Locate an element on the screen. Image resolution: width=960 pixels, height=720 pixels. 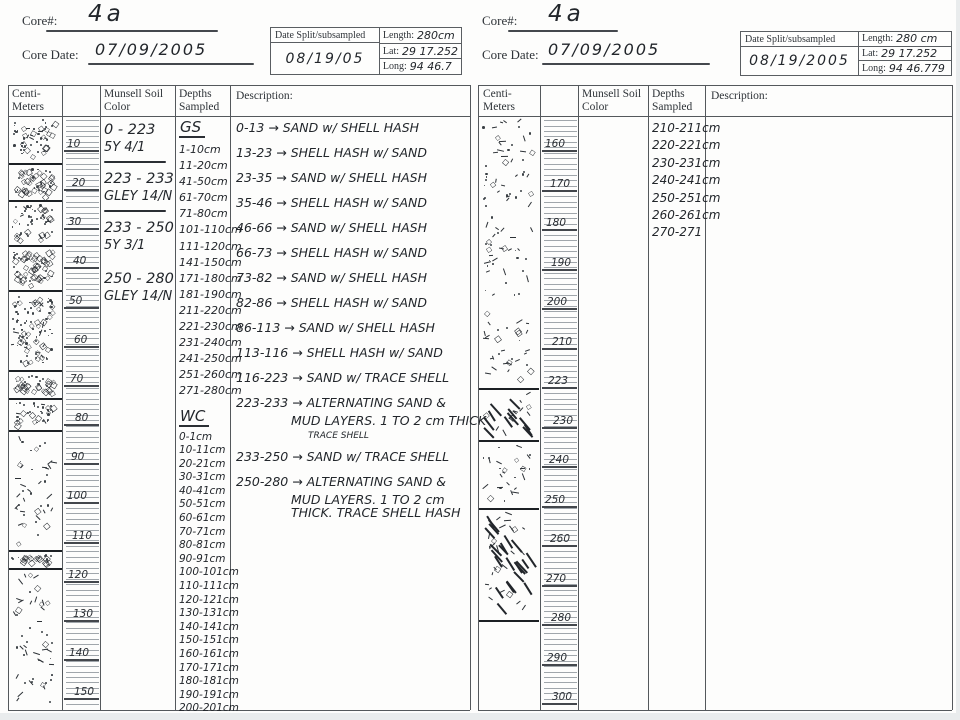
lithology-column: ◇◇◇◇◇◇◇◇◇◇◇◇◇◇◇◇◇◇◇◇◇◇◇◇◇ is located at coordinates (509, 355).